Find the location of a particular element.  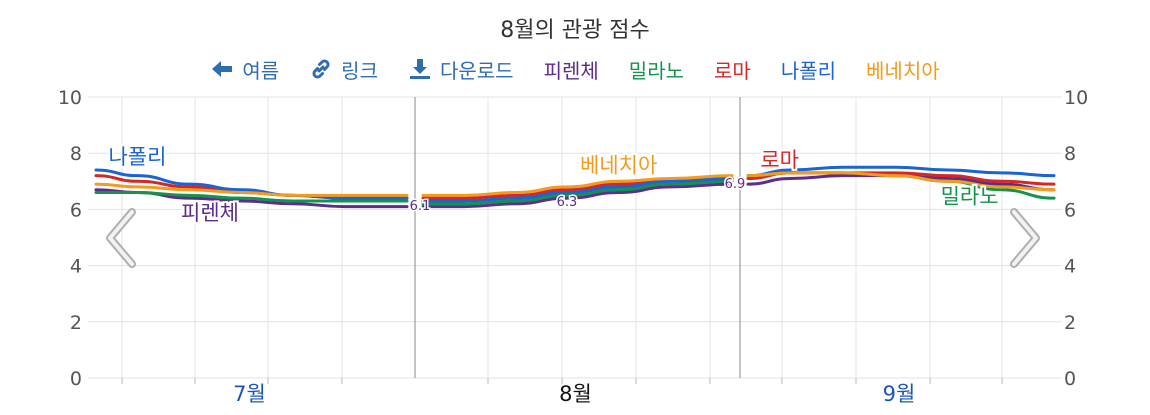

boundary-value-label: 6.3 is located at coordinates (567, 202).